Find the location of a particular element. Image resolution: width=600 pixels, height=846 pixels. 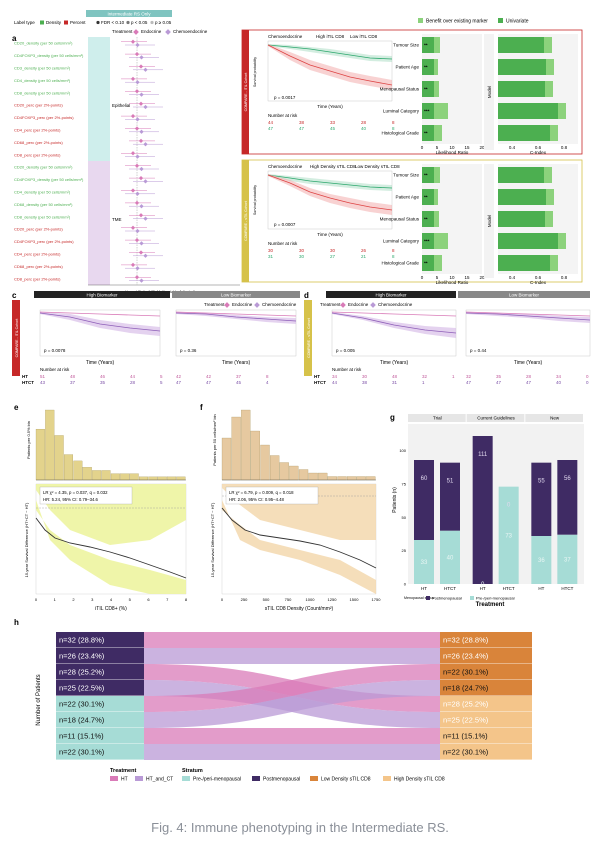

cidx-chart-top: 0.4 0.6 0.8 C-Index is located at coordinates (538, 94).